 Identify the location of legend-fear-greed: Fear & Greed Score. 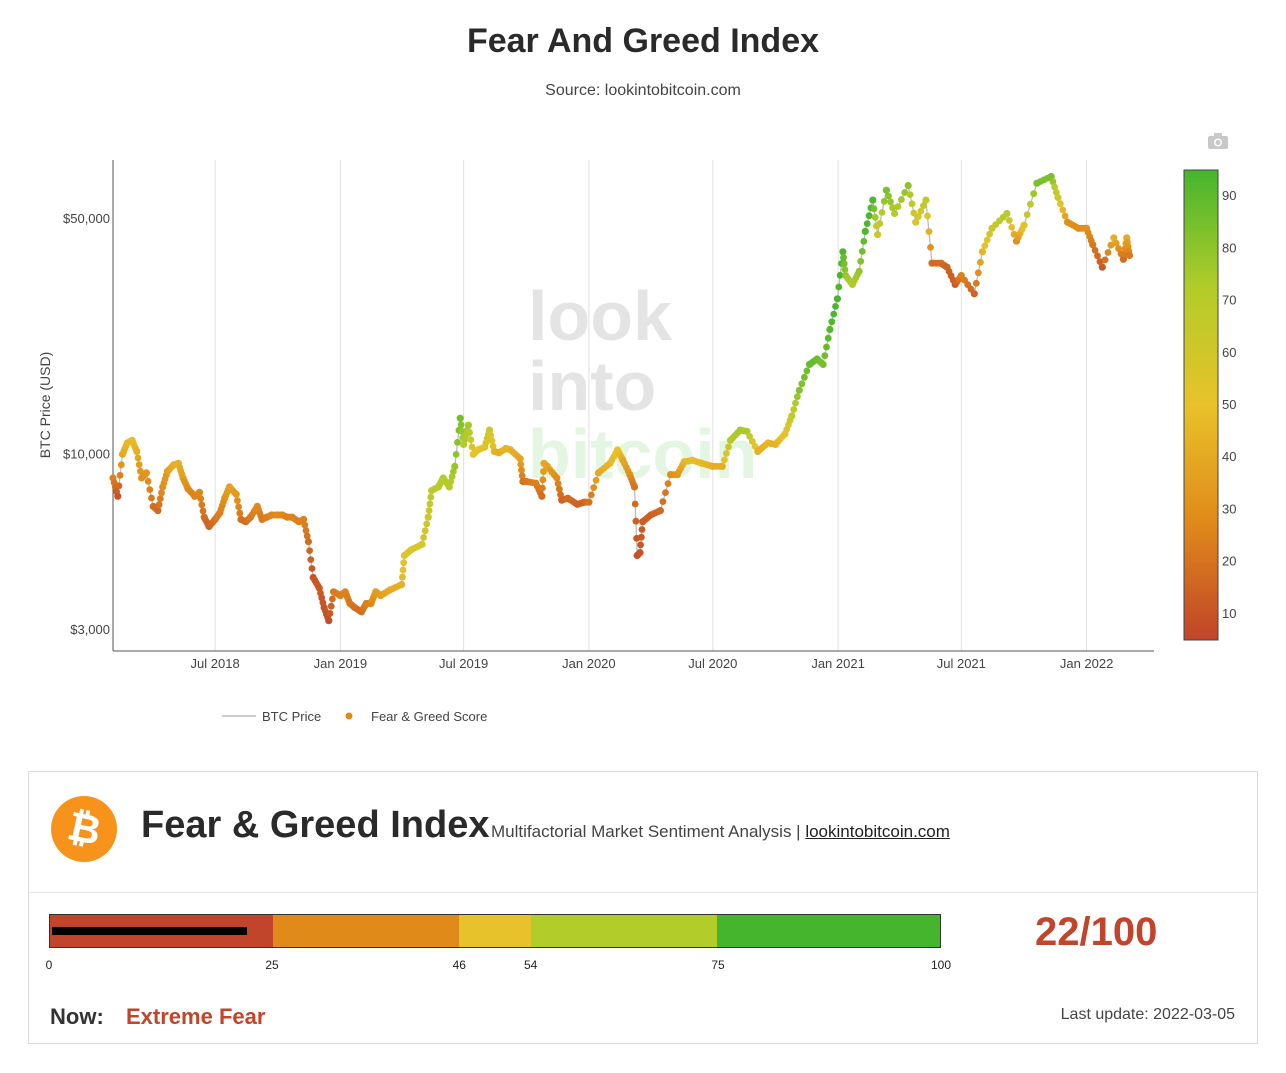
(429, 716).